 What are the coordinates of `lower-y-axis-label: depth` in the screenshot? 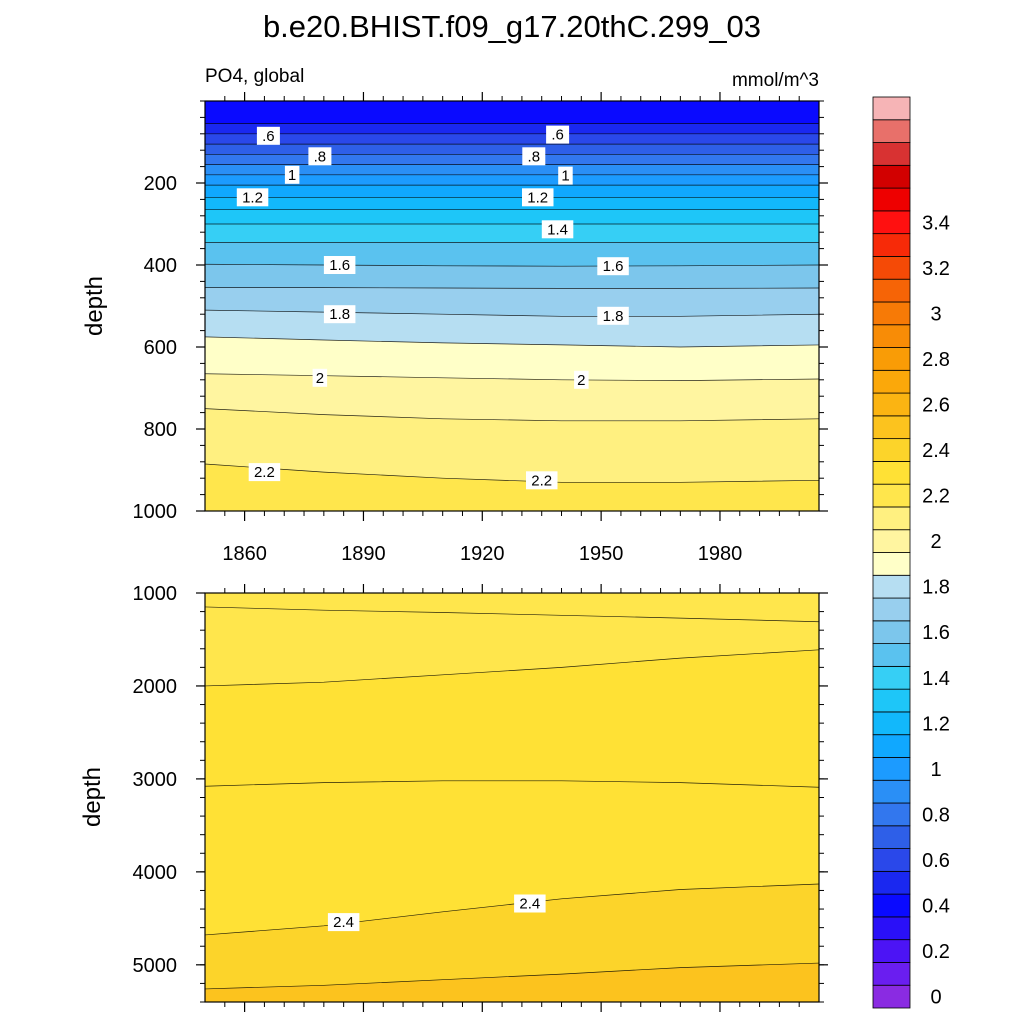 It's located at (92, 797).